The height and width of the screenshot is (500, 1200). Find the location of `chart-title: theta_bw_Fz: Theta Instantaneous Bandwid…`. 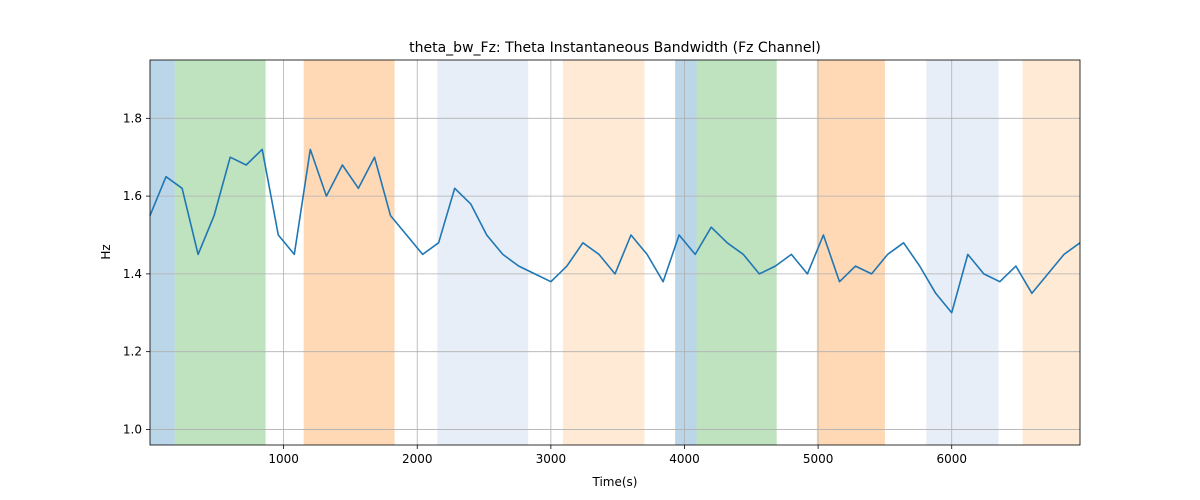

chart-title: theta_bw_Fz: Theta Instantaneous Bandwid… is located at coordinates (615, 48).